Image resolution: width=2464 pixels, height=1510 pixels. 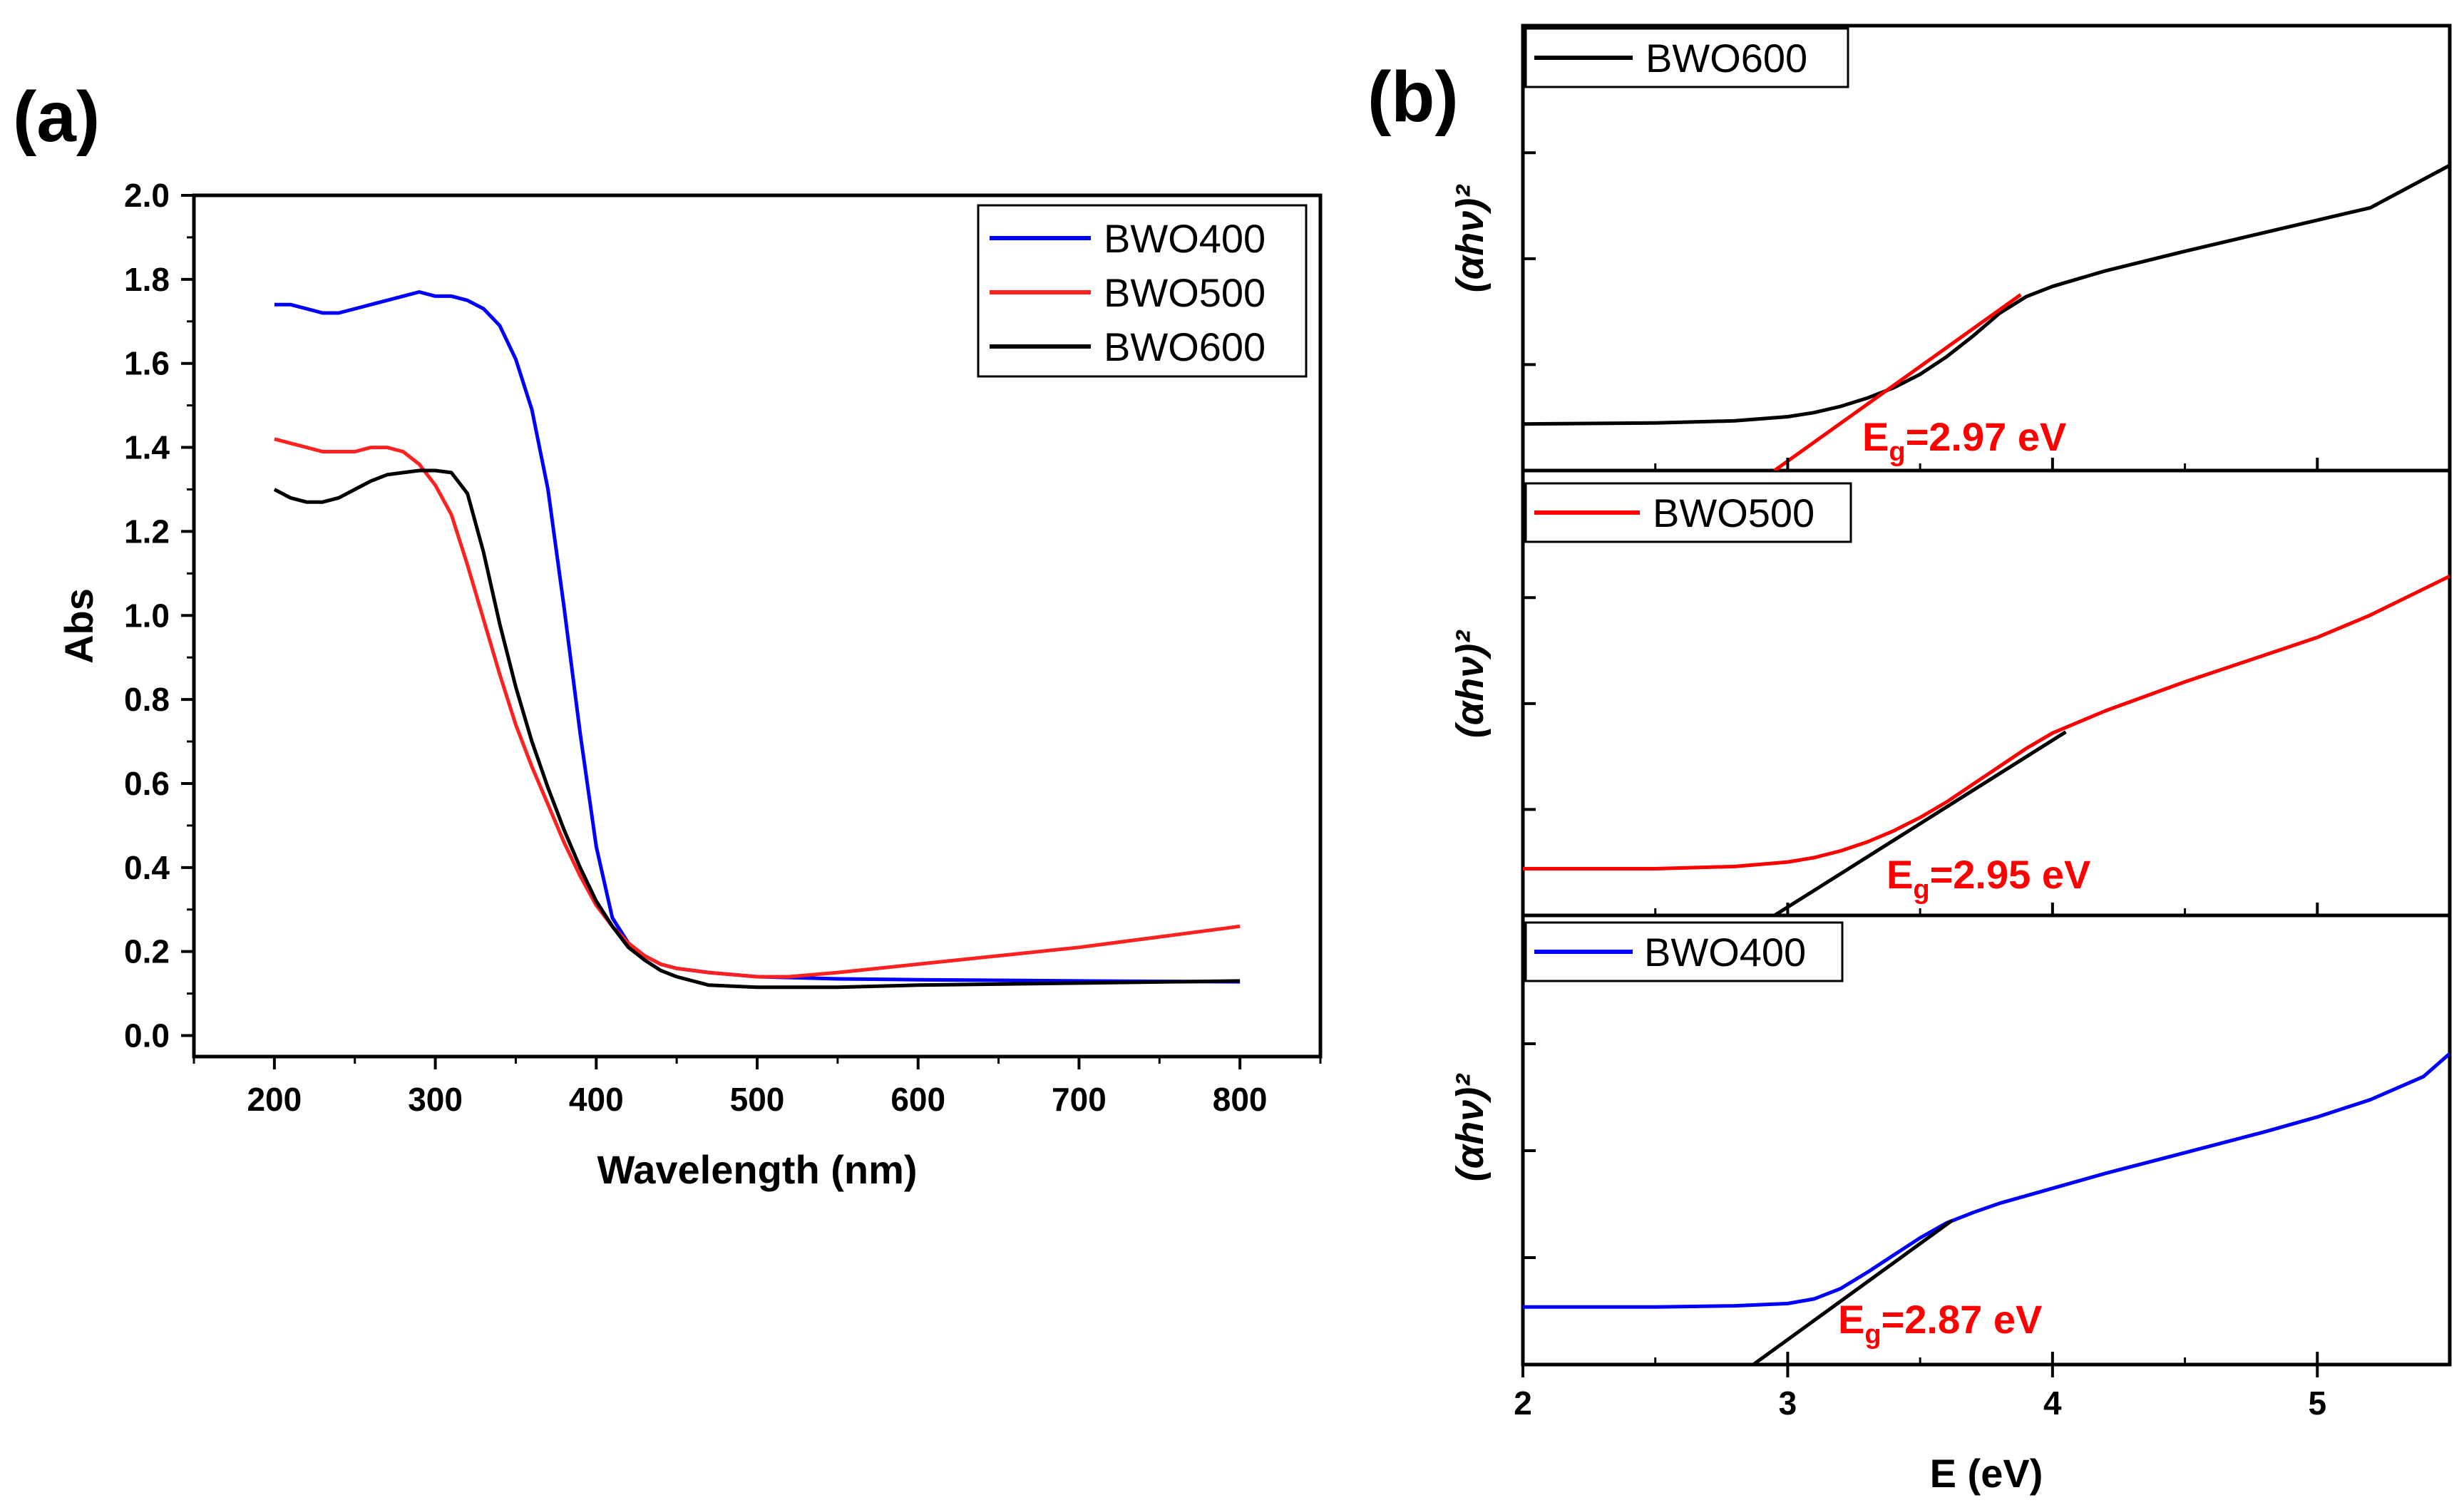 What do you see at coordinates (1413, 97) in the screenshot?
I see `panel-b-label: (b)` at bounding box center [1413, 97].